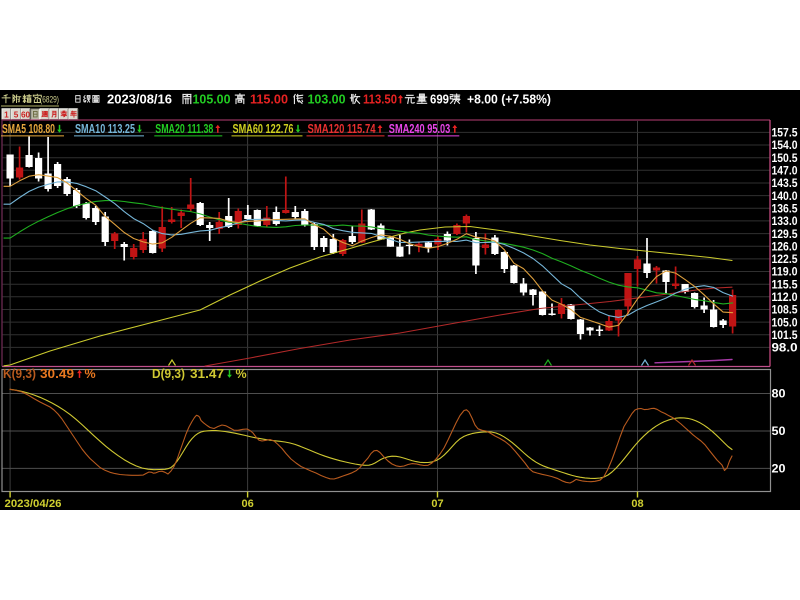  Describe the element at coordinates (269, 98) in the screenshot. I see `svg-text: 115.00` at that location.